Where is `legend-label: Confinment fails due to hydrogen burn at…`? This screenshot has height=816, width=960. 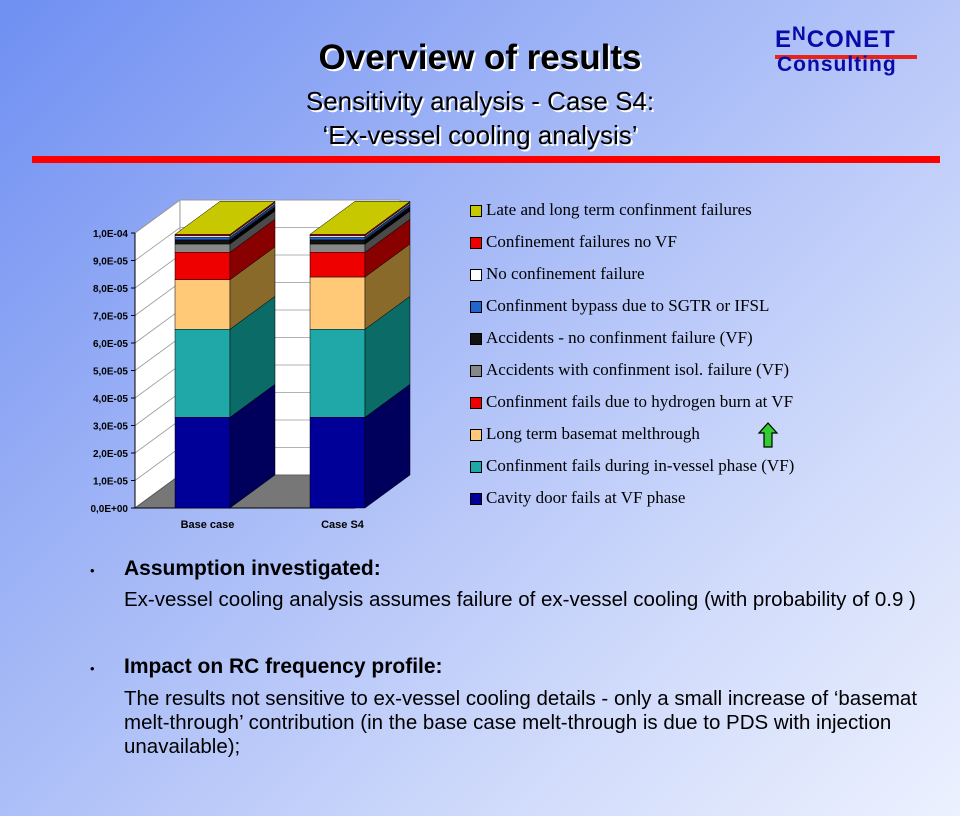
legend-label: Confinment fails due to hydrogen burn at… is located at coordinates (640, 401).